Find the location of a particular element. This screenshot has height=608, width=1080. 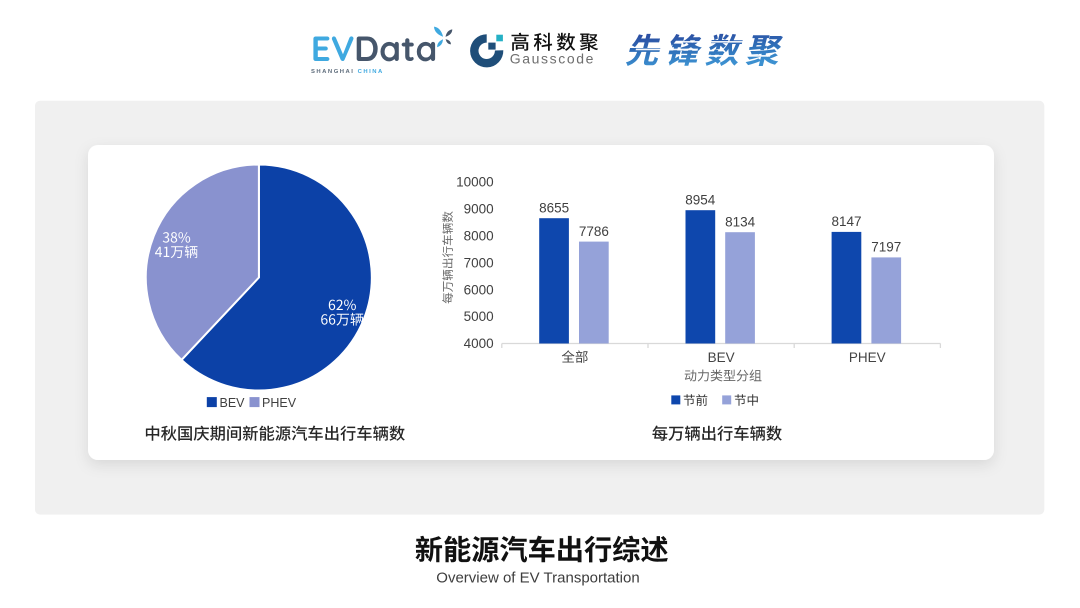

svg-text: 7000 is located at coordinates (479, 262).